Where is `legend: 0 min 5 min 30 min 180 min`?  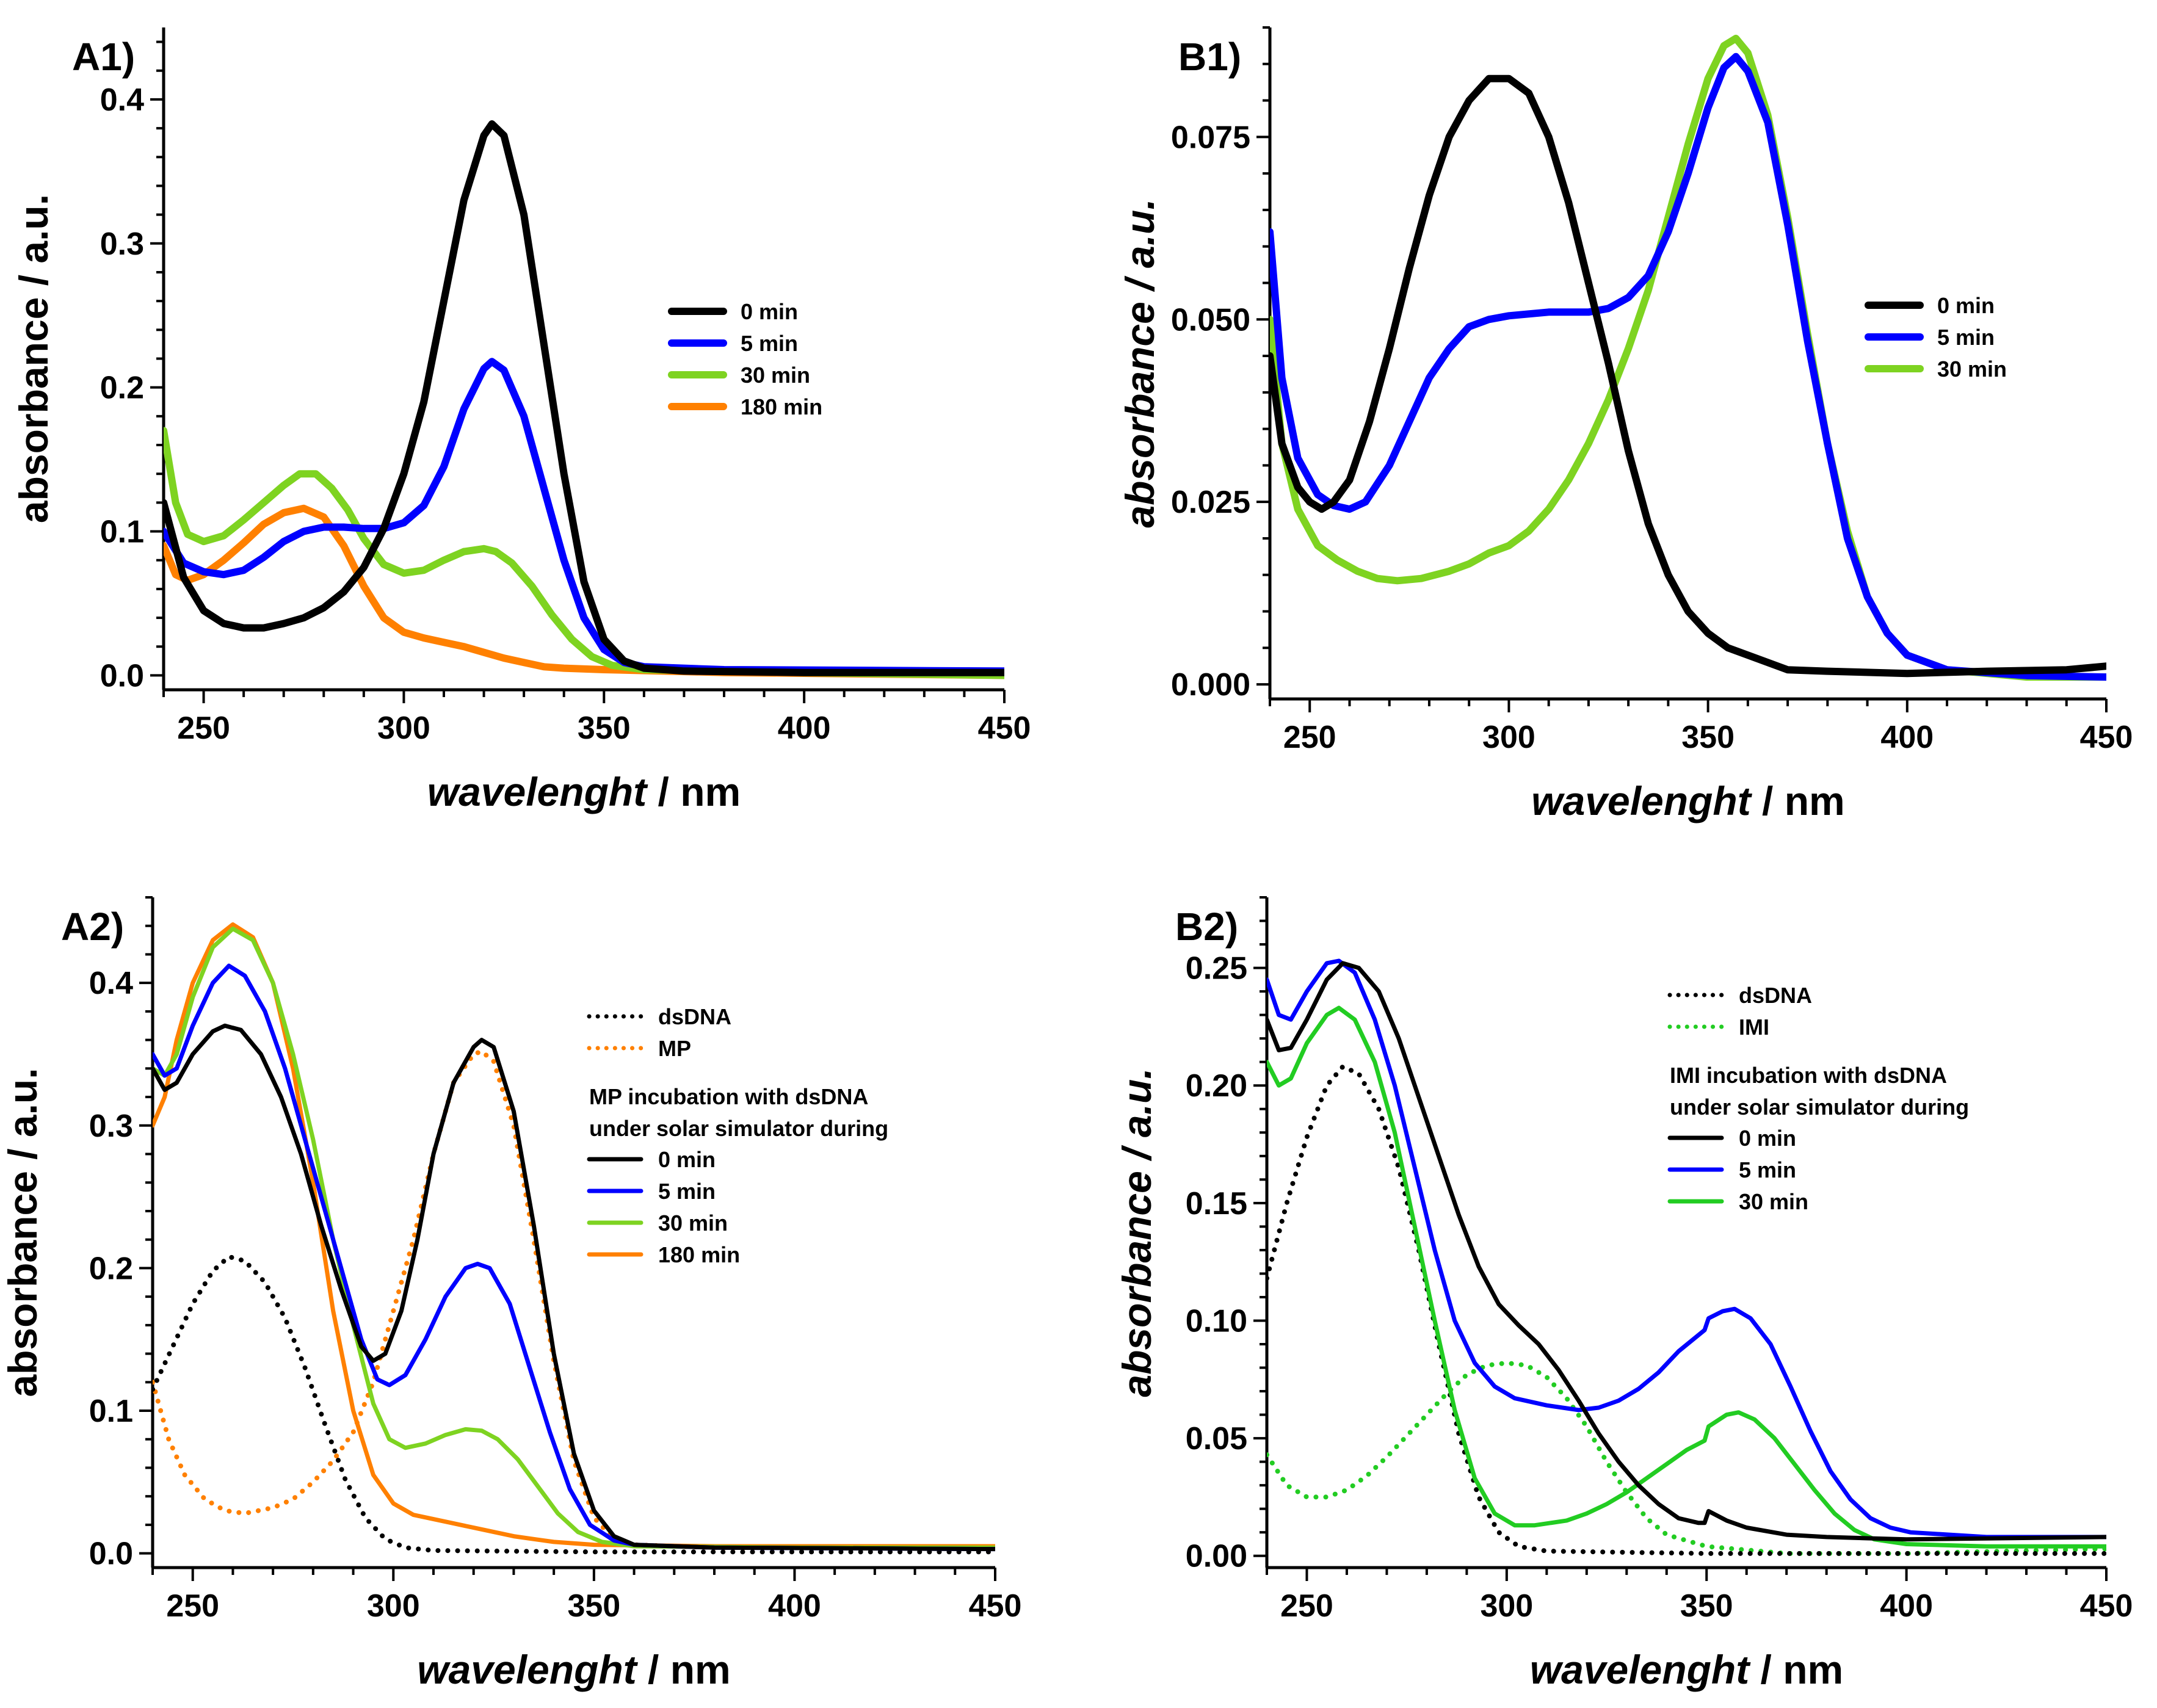
legend: 0 min 5 min 30 min 180 min is located at coordinates (745, 359).